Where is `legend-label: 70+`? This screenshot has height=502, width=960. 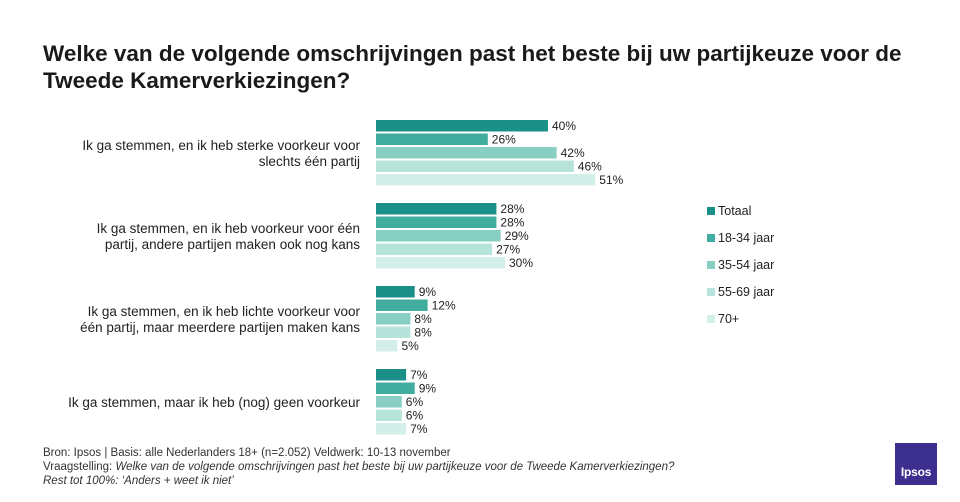 legend-label: 70+ is located at coordinates (728, 319).